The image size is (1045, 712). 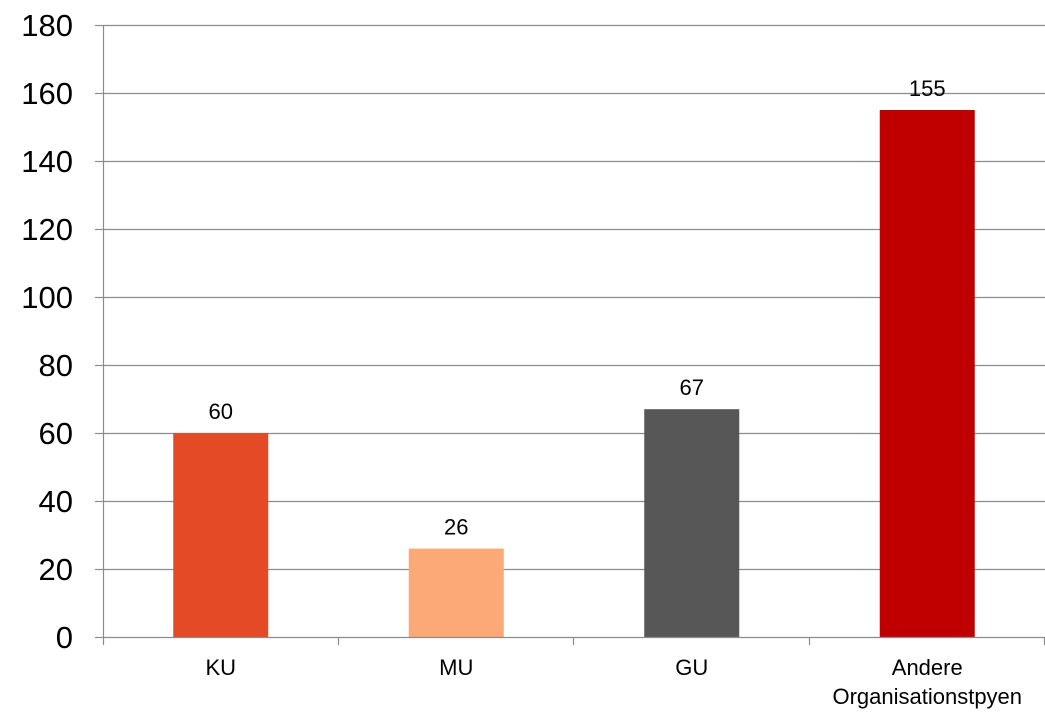 I want to click on y-tick-label-20: 20, so click(x=56, y=569).